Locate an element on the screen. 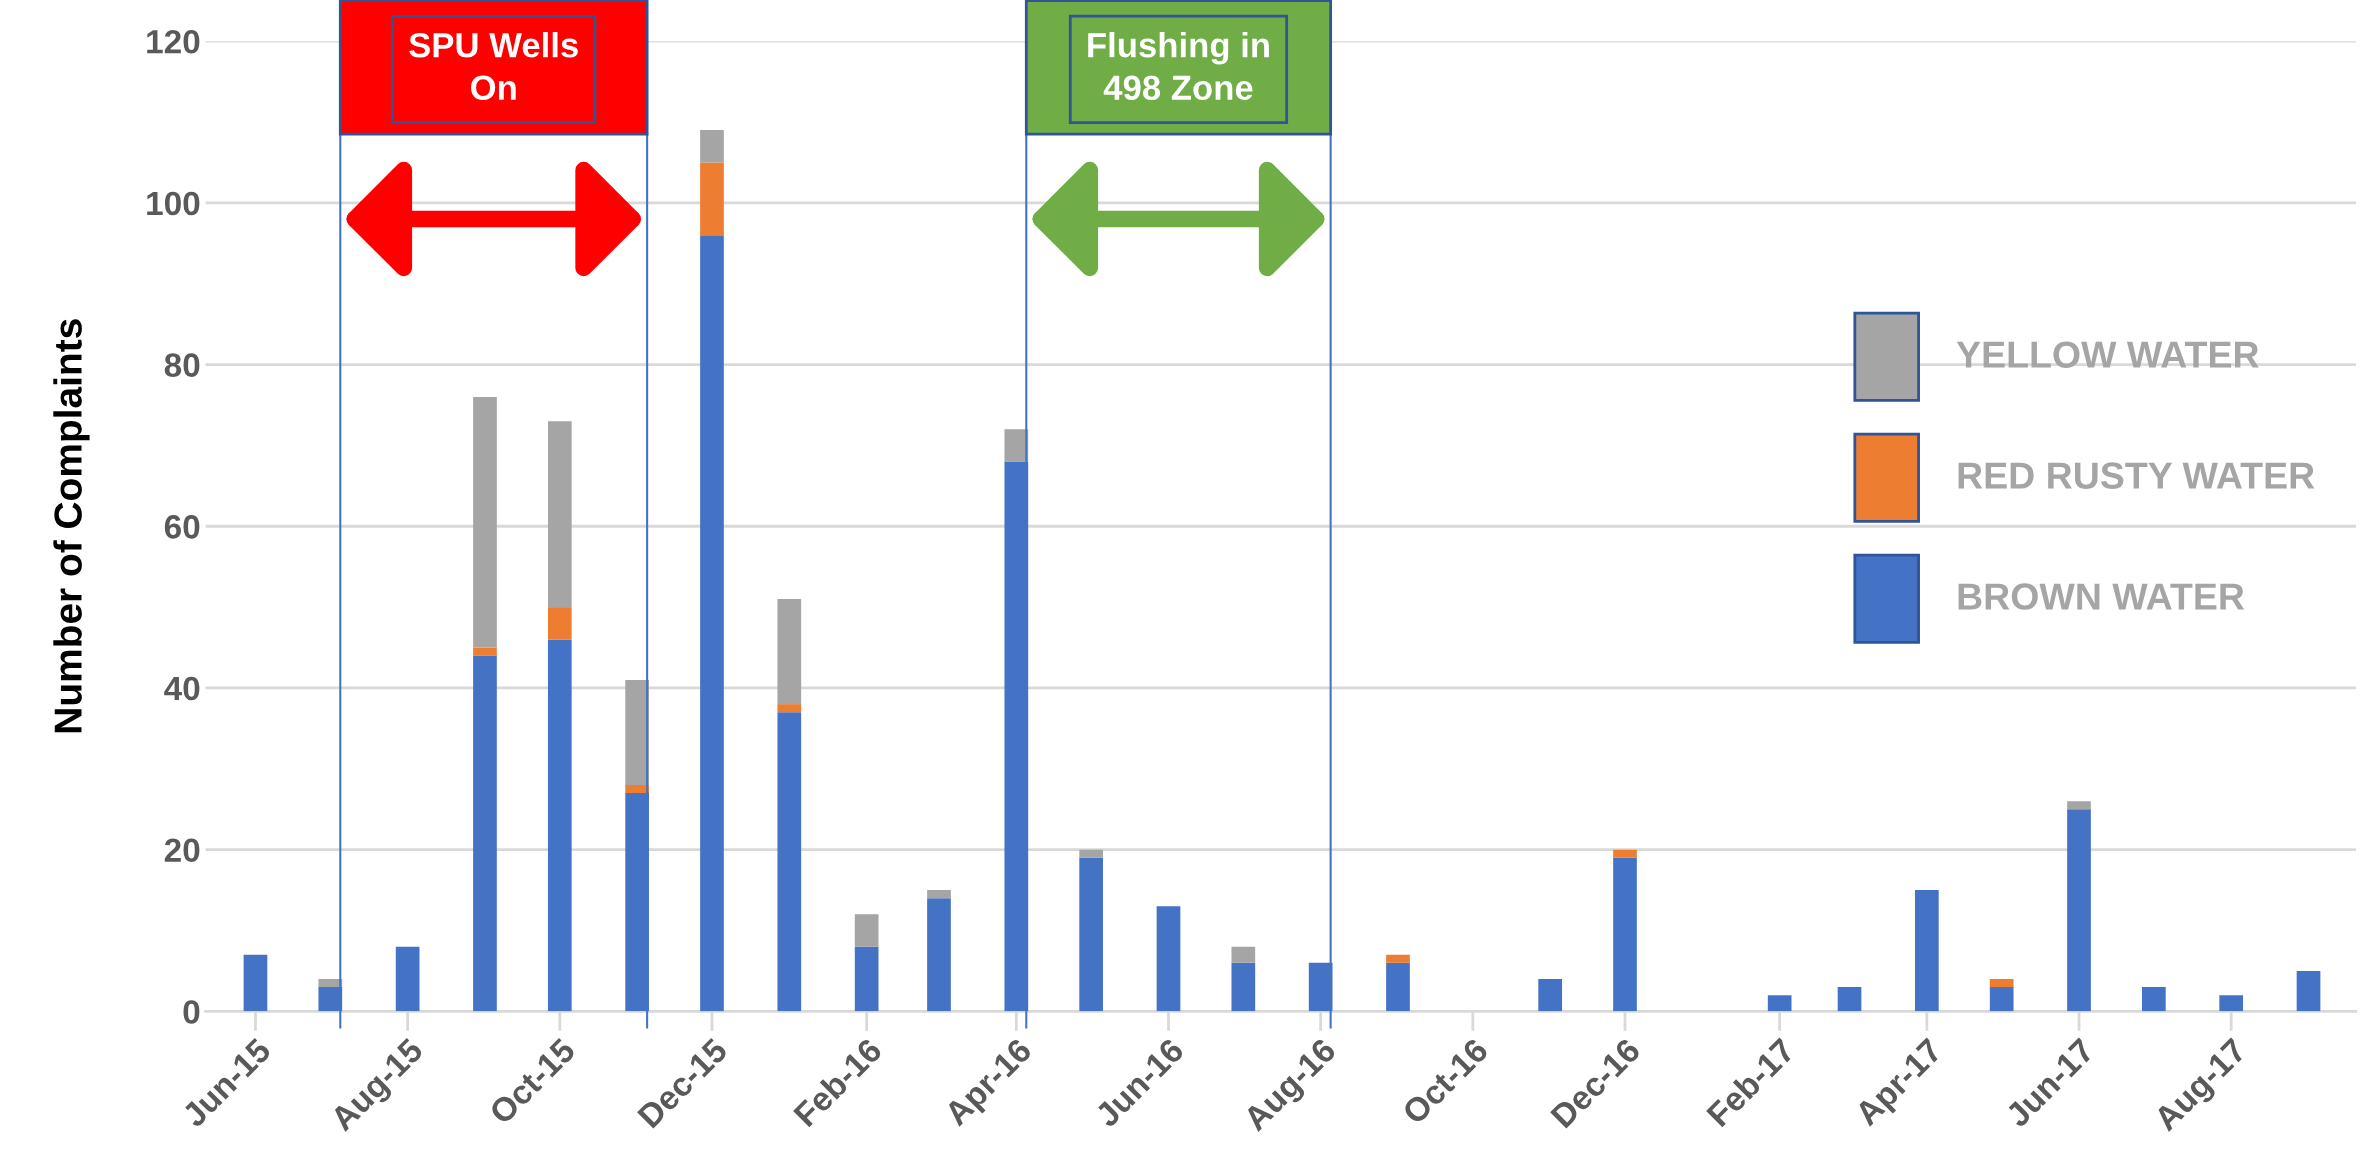 The width and height of the screenshot is (2363, 1176). y-axis-title: Number of Complaints is located at coordinates (71, 526).